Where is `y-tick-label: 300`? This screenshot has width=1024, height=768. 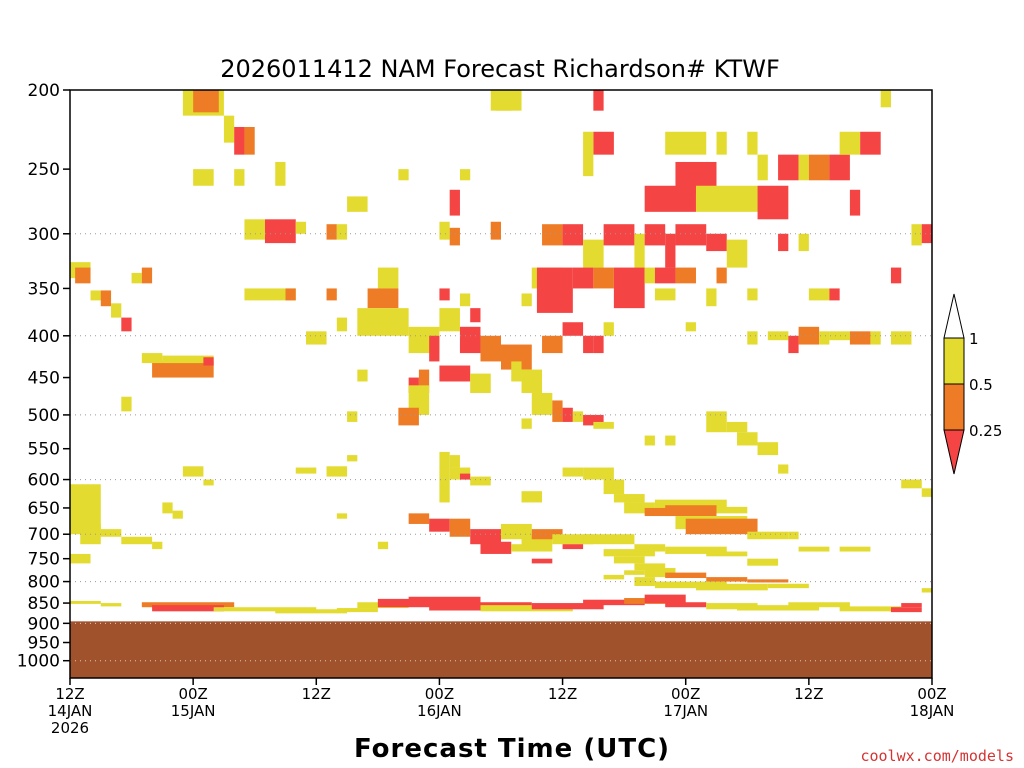 y-tick-label: 300 is located at coordinates (44, 235).